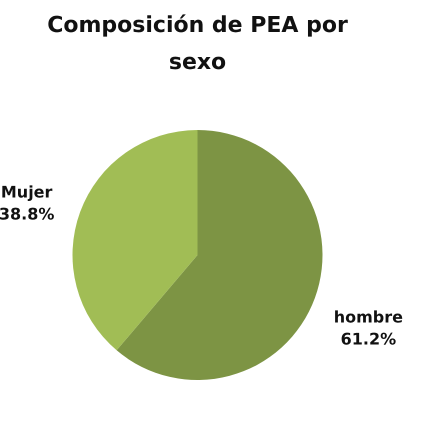  What do you see at coordinates (369, 317) in the screenshot?
I see `slice-label: hombre` at bounding box center [369, 317].